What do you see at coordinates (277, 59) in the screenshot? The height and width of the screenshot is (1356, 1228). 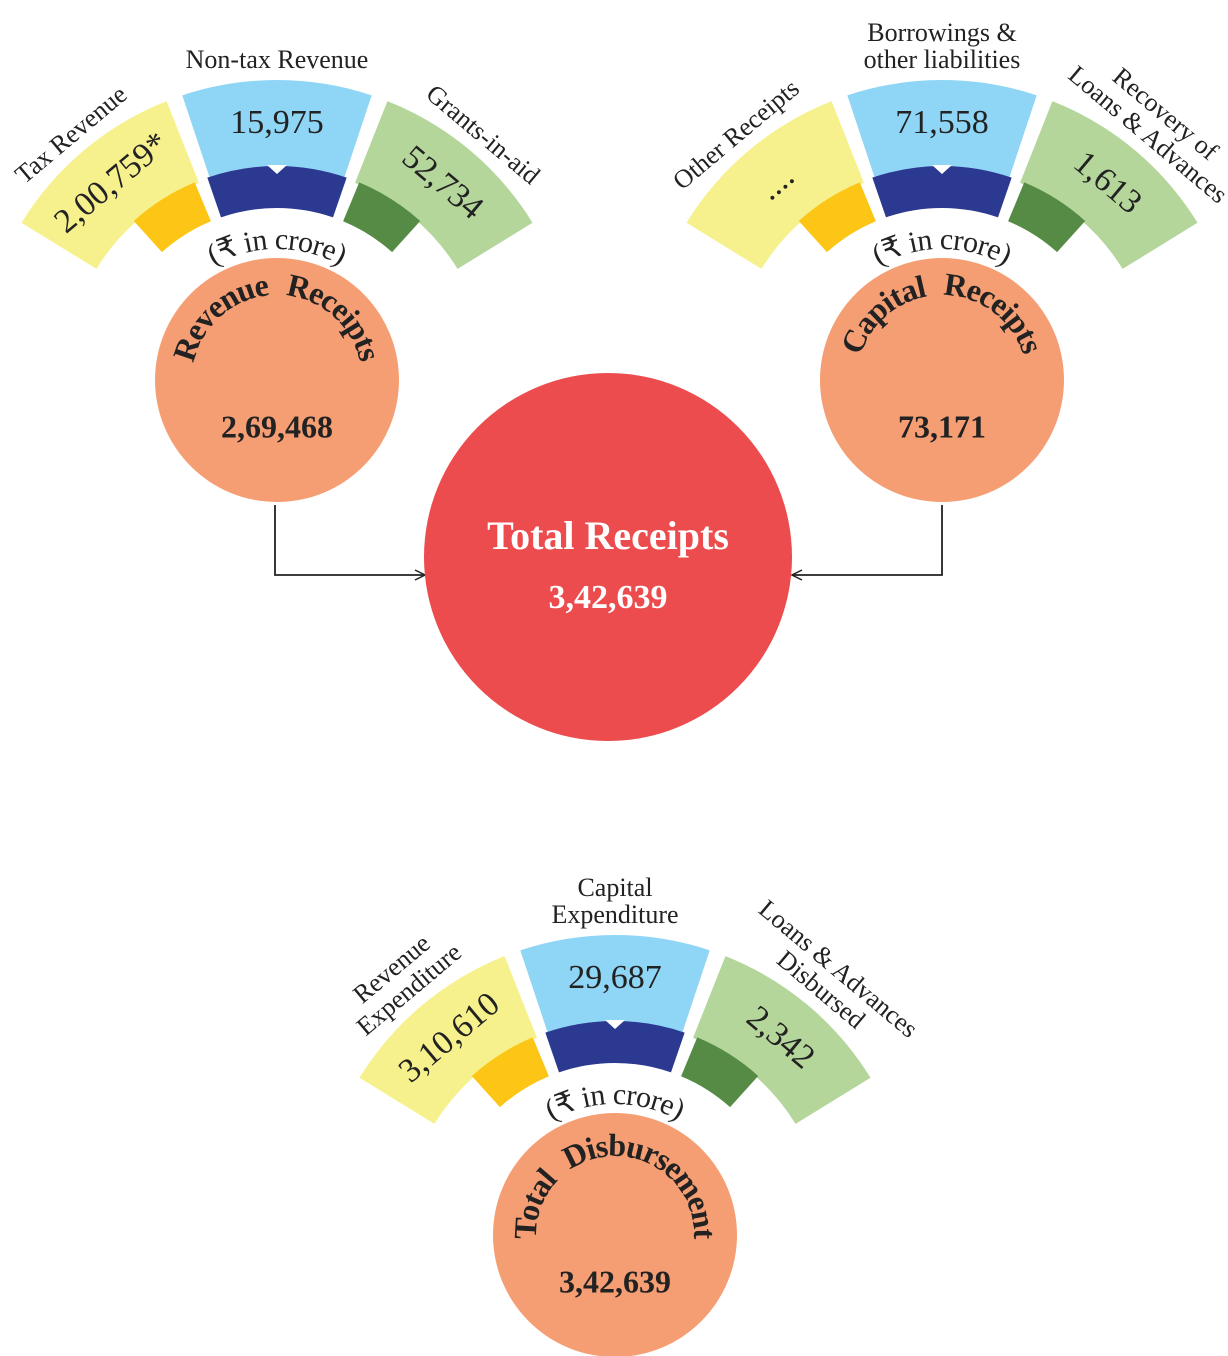 I see `segment-label: Non-tax Revenue` at bounding box center [277, 59].